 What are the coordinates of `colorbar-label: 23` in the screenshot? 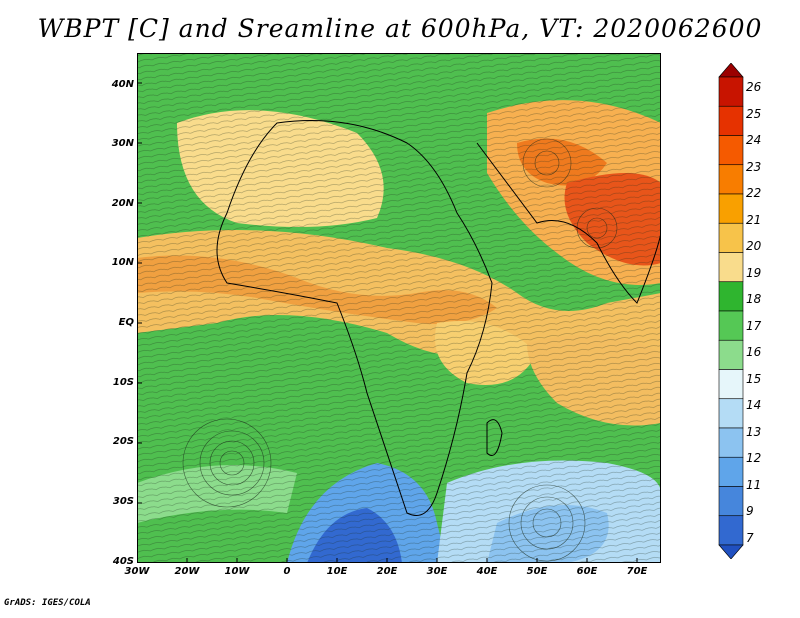 It's located at (754, 166).